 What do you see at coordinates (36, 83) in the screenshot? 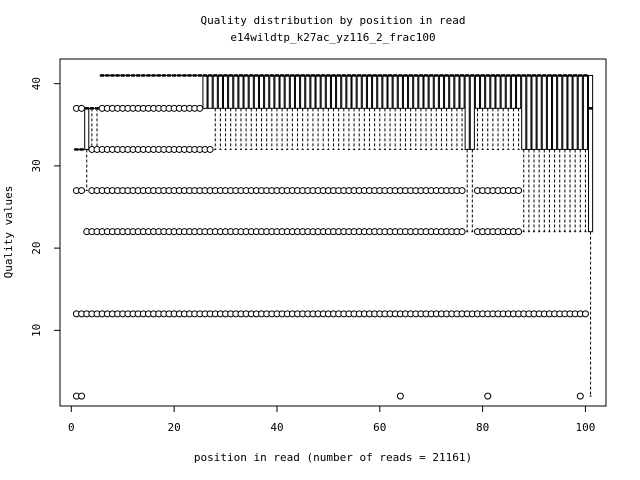
I see `y-tick-label: 40` at bounding box center [36, 83].